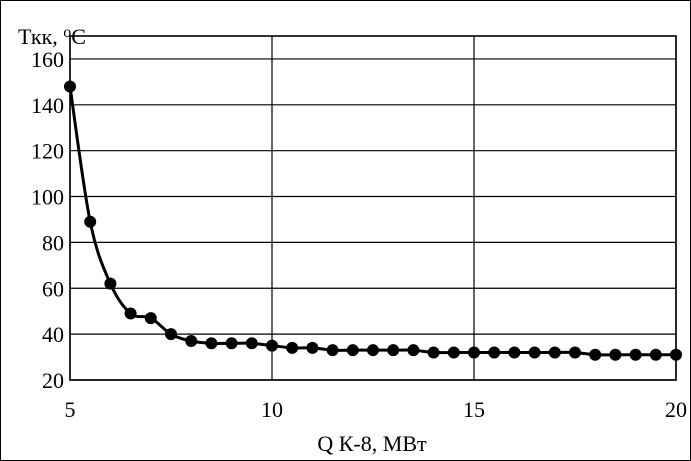  I want to click on y-tick-label: 20, so click(53, 380).